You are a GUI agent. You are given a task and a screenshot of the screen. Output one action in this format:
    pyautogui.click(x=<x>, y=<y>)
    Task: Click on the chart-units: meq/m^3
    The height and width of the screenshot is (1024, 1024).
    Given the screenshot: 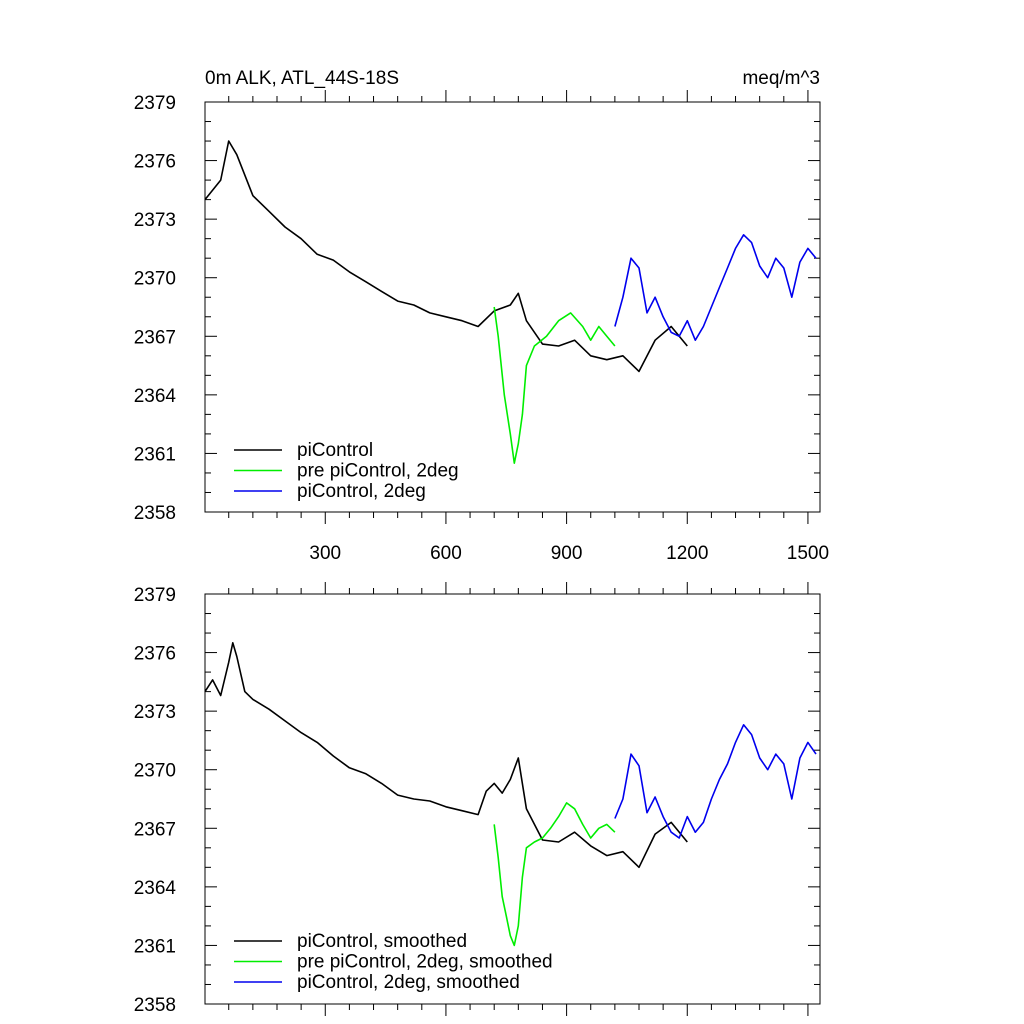 What is the action you would take?
    pyautogui.click(x=781, y=78)
    